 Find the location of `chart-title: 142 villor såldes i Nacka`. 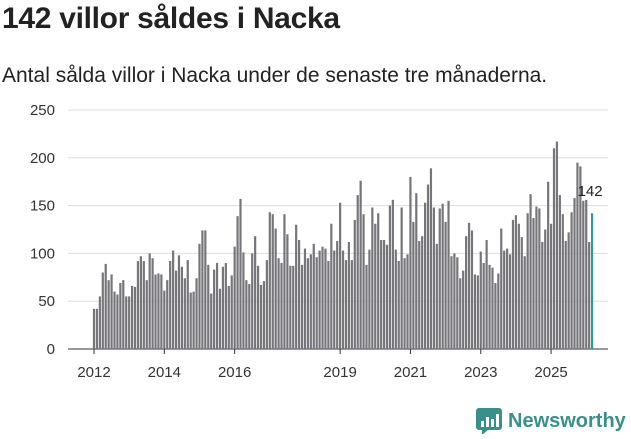

chart-title: 142 villor såldes i Nacka is located at coordinates (171, 18).